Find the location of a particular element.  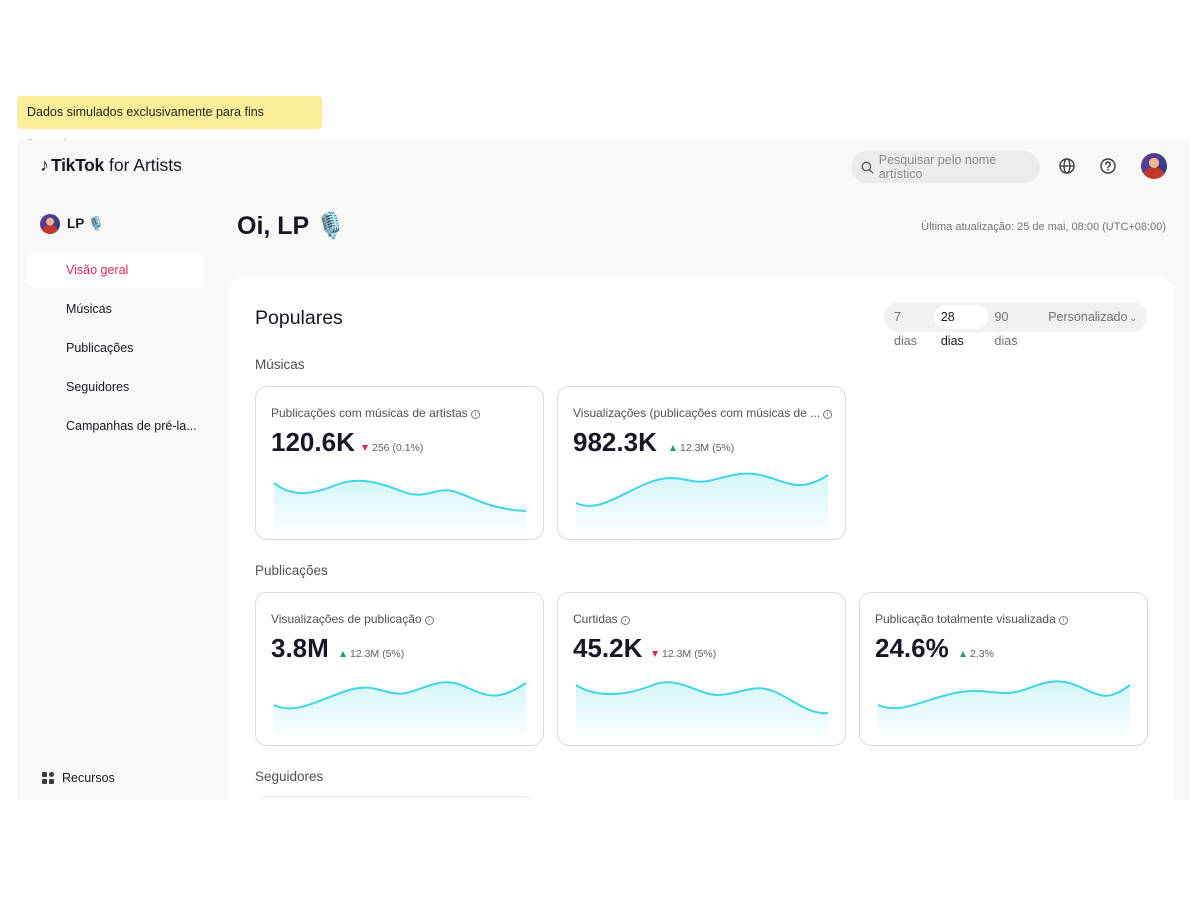

search-icon is located at coordinates (867, 167).